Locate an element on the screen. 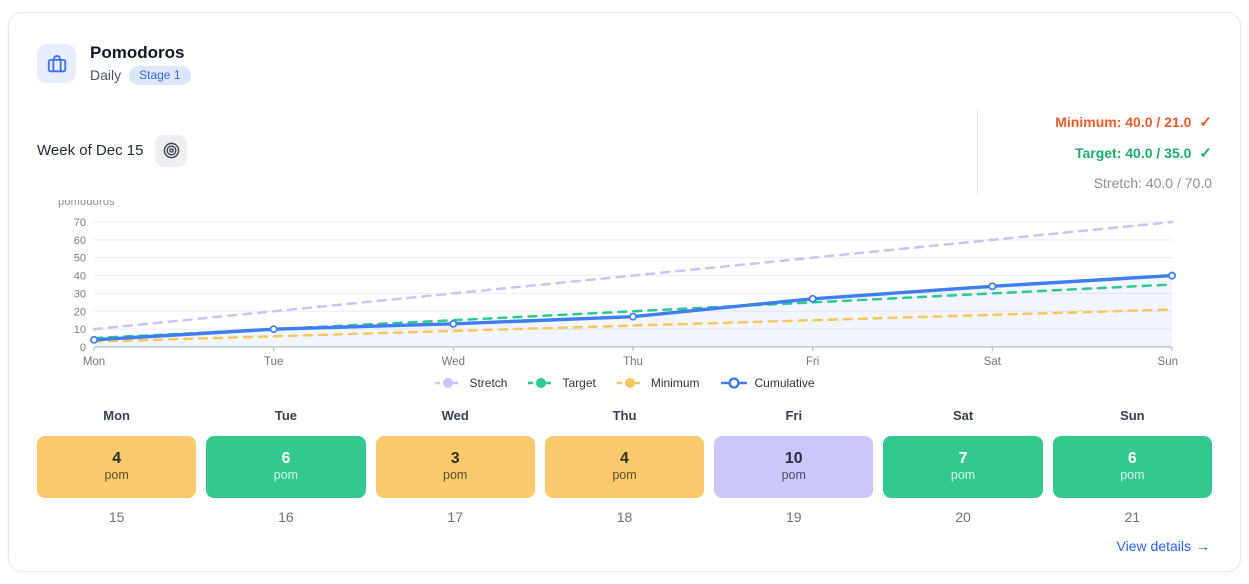 Image resolution: width=1249 pixels, height=584 pixels. svg-text: Tue is located at coordinates (273, 362).